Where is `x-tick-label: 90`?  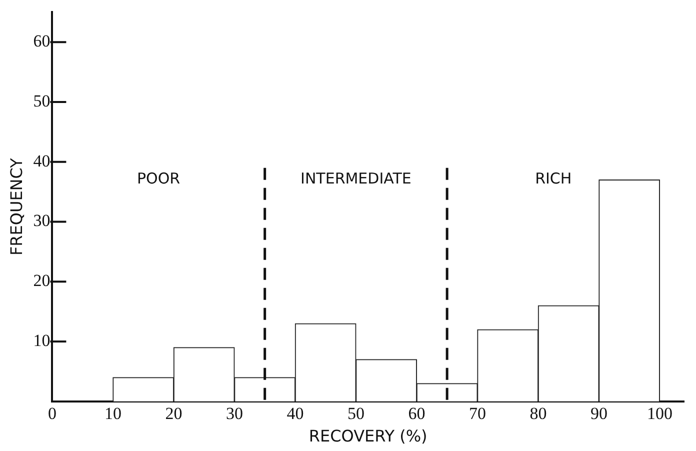 x-tick-label: 90 is located at coordinates (599, 414).